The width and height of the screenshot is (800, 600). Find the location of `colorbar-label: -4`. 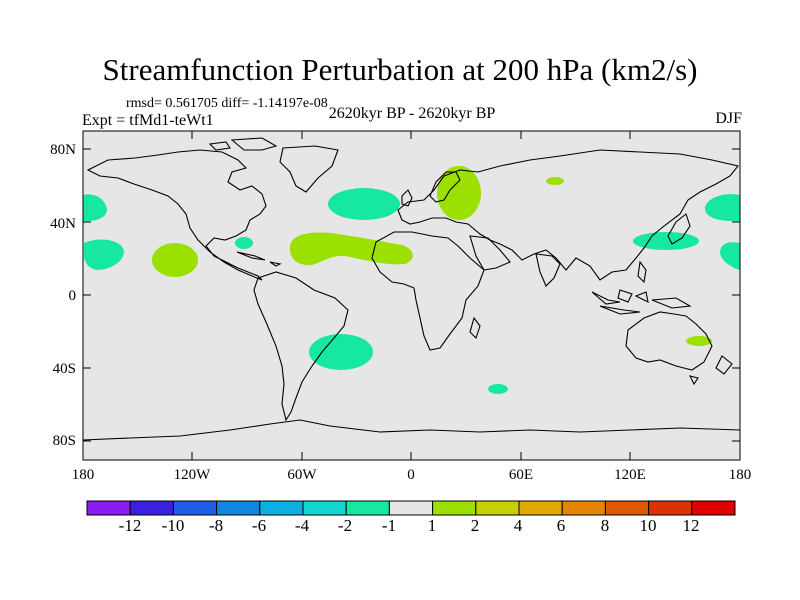

colorbar-label: -4 is located at coordinates (302, 525).